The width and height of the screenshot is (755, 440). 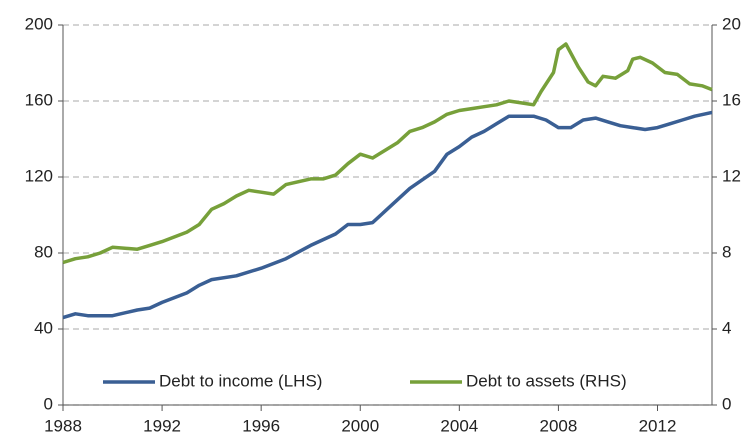 I want to click on y2-tick-label: 8, so click(x=726, y=251).